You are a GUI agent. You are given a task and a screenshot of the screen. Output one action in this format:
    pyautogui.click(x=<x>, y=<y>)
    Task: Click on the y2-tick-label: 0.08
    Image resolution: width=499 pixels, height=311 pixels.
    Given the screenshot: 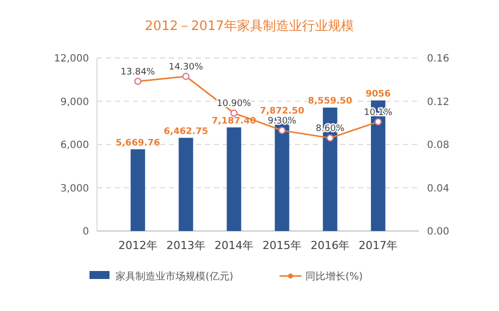 What is the action you would take?
    pyautogui.click(x=438, y=145)
    